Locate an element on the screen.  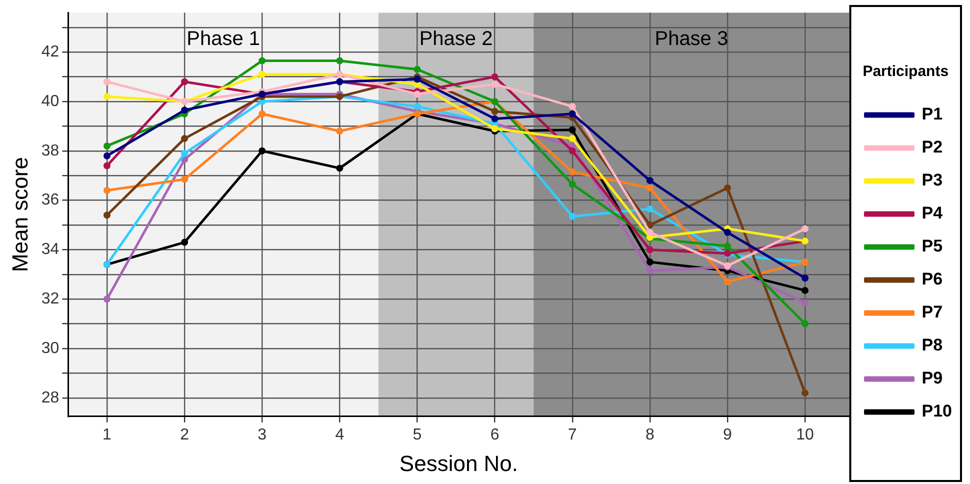
legend-label: P9 is located at coordinates (932, 378).